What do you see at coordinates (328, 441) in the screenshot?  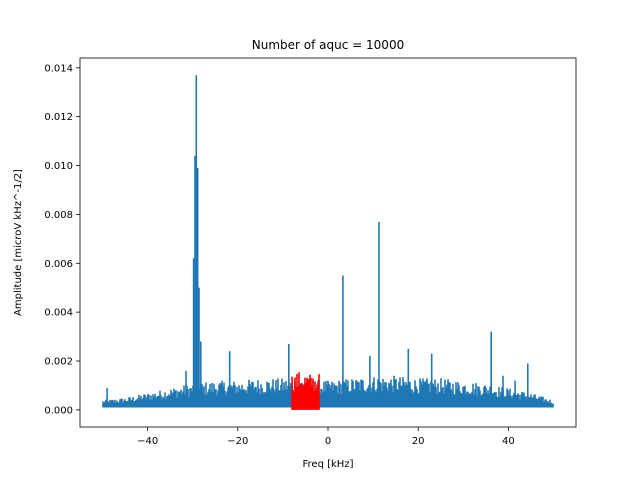 I see `x-tick-label-2: 0` at bounding box center [328, 441].